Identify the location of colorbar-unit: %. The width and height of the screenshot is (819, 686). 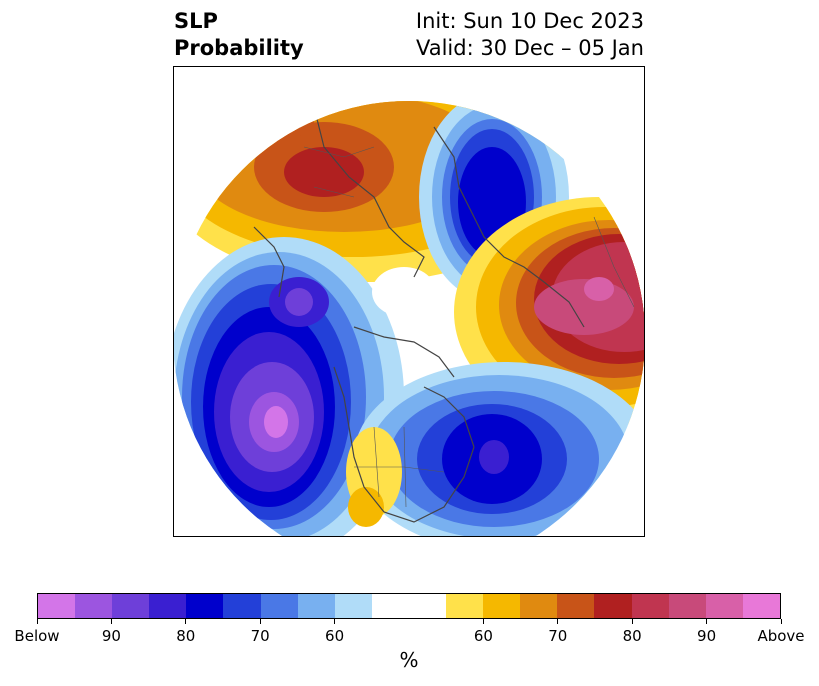
(409, 660).